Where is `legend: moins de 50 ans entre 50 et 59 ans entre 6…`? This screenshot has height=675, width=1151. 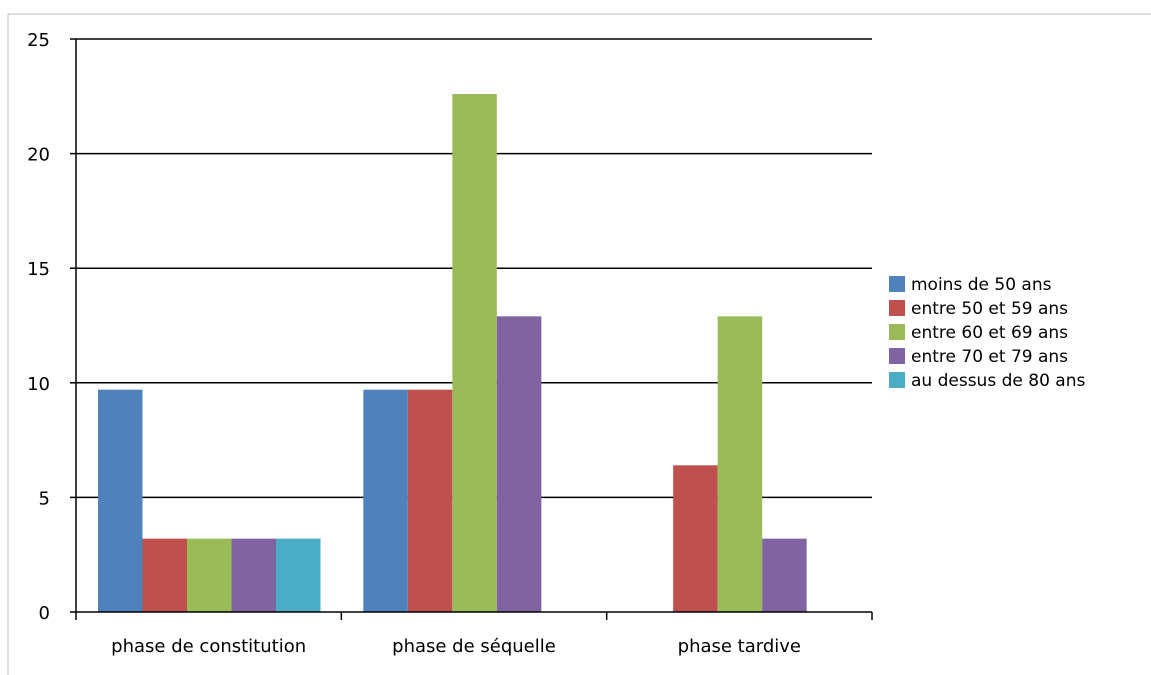
legend: moins de 50 ans entre 50 et 59 ans entre 6… is located at coordinates (987, 333).